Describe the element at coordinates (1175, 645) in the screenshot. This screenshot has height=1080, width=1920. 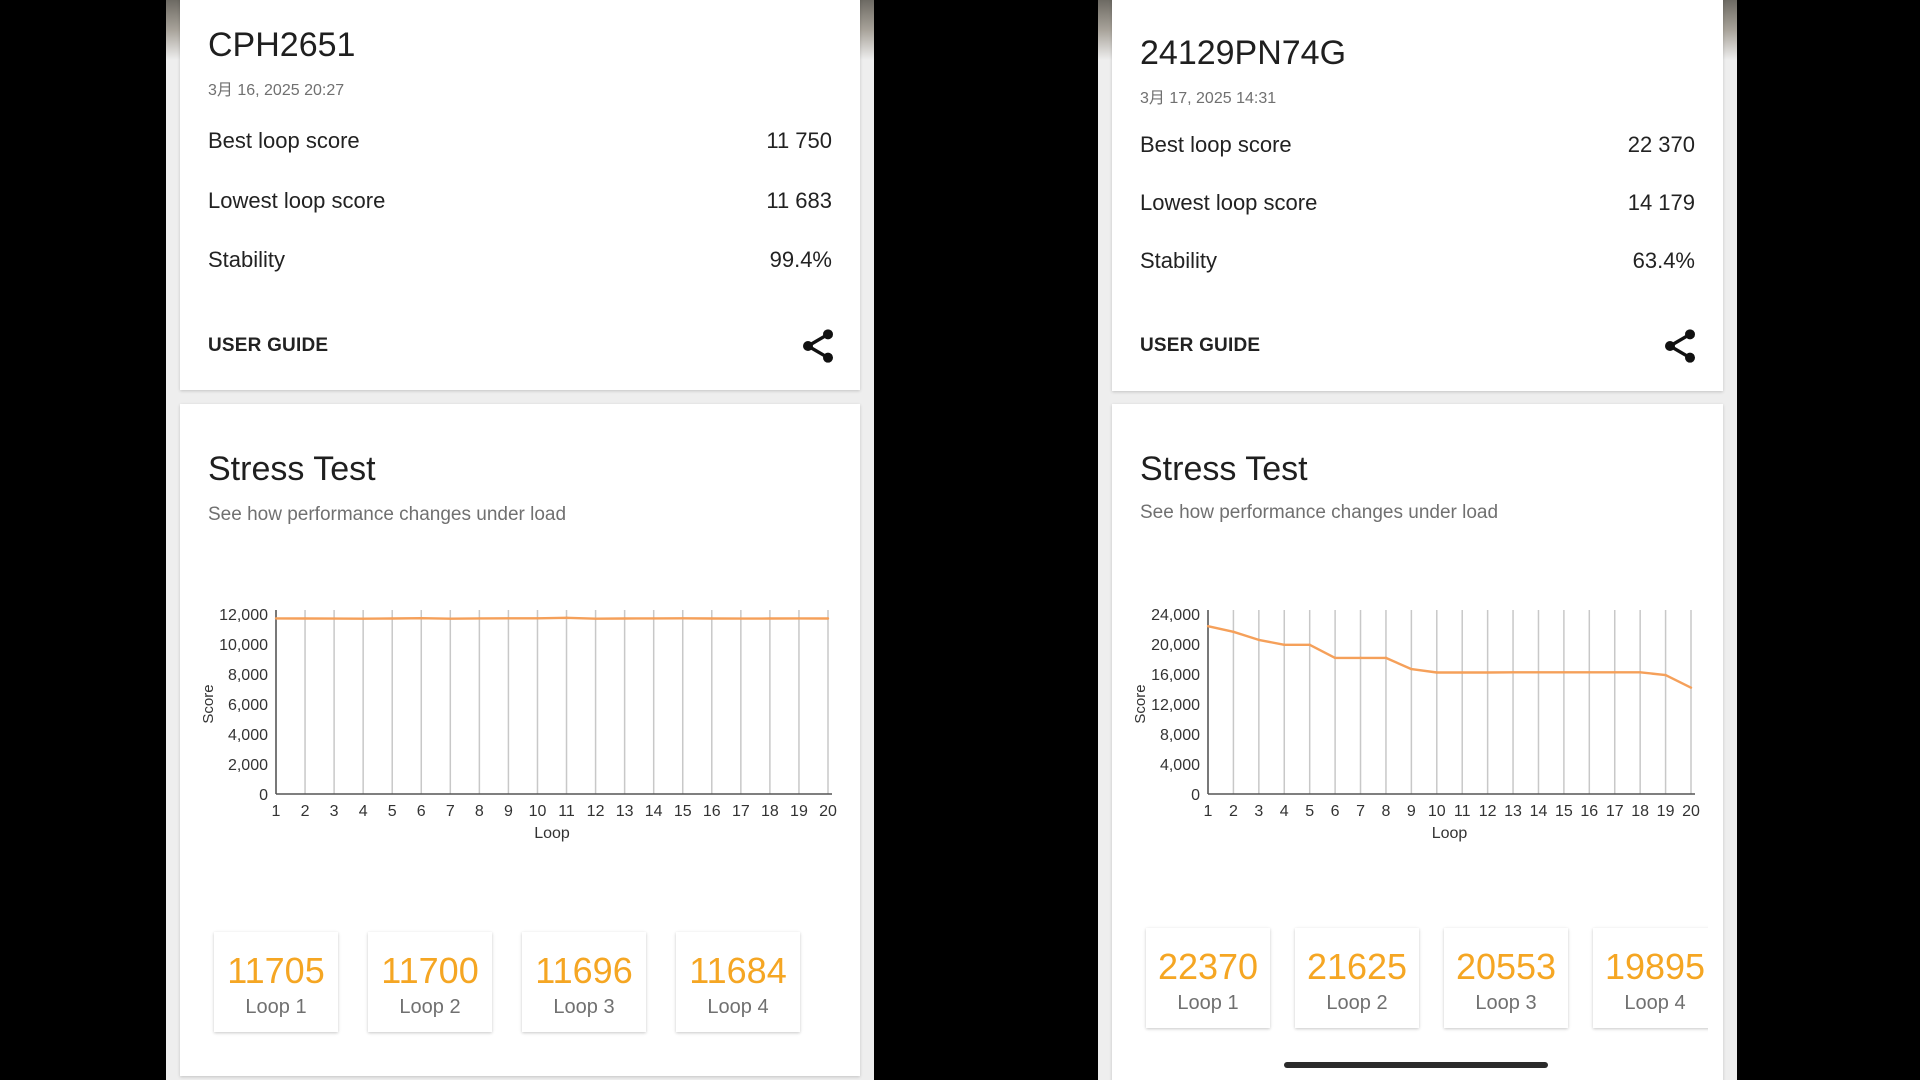
I see `y-tick-label: 20,000` at that location.